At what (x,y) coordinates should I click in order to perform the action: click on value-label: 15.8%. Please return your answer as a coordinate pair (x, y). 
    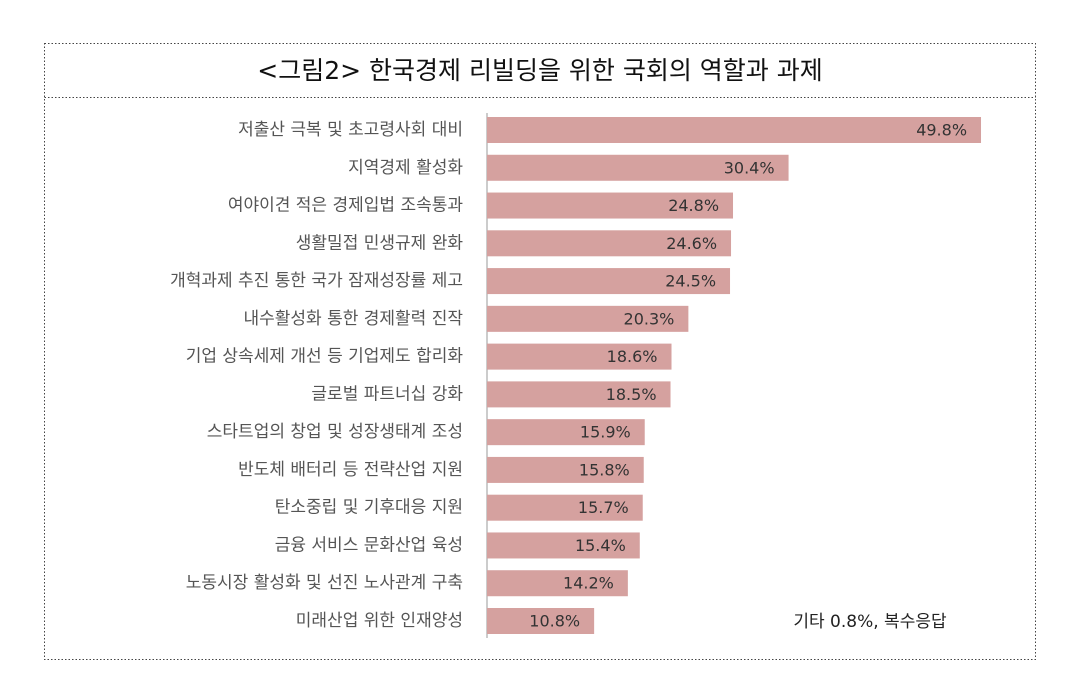
    Looking at the image, I should click on (604, 469).